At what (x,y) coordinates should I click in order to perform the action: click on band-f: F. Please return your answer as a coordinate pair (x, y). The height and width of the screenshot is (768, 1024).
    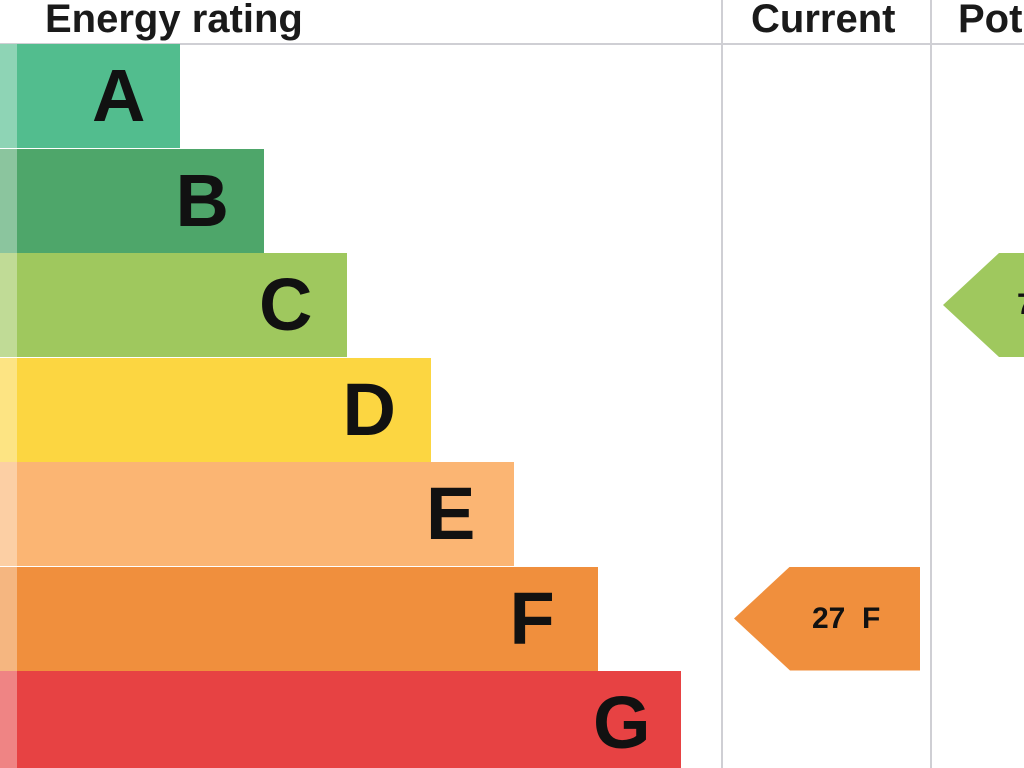
    Looking at the image, I should click on (299, 618).